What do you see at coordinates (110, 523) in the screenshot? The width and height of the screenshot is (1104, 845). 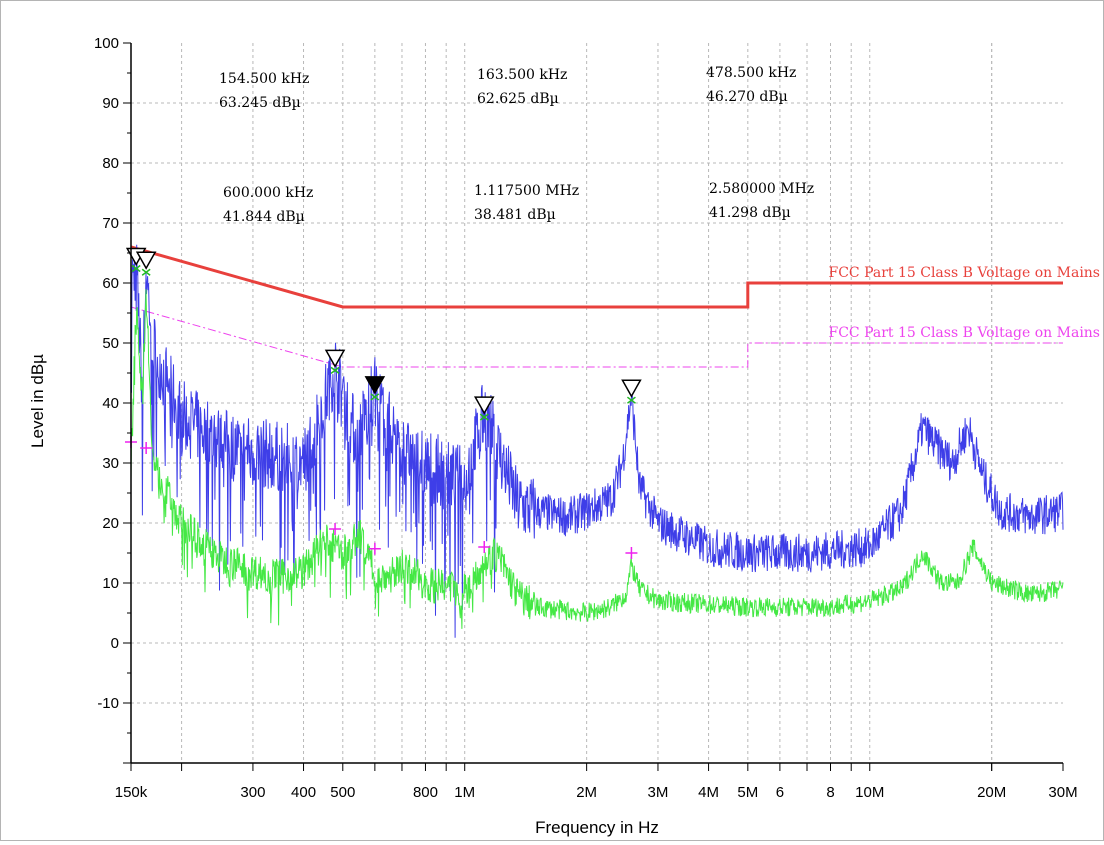 I see `y-tick-label: 20` at bounding box center [110, 523].